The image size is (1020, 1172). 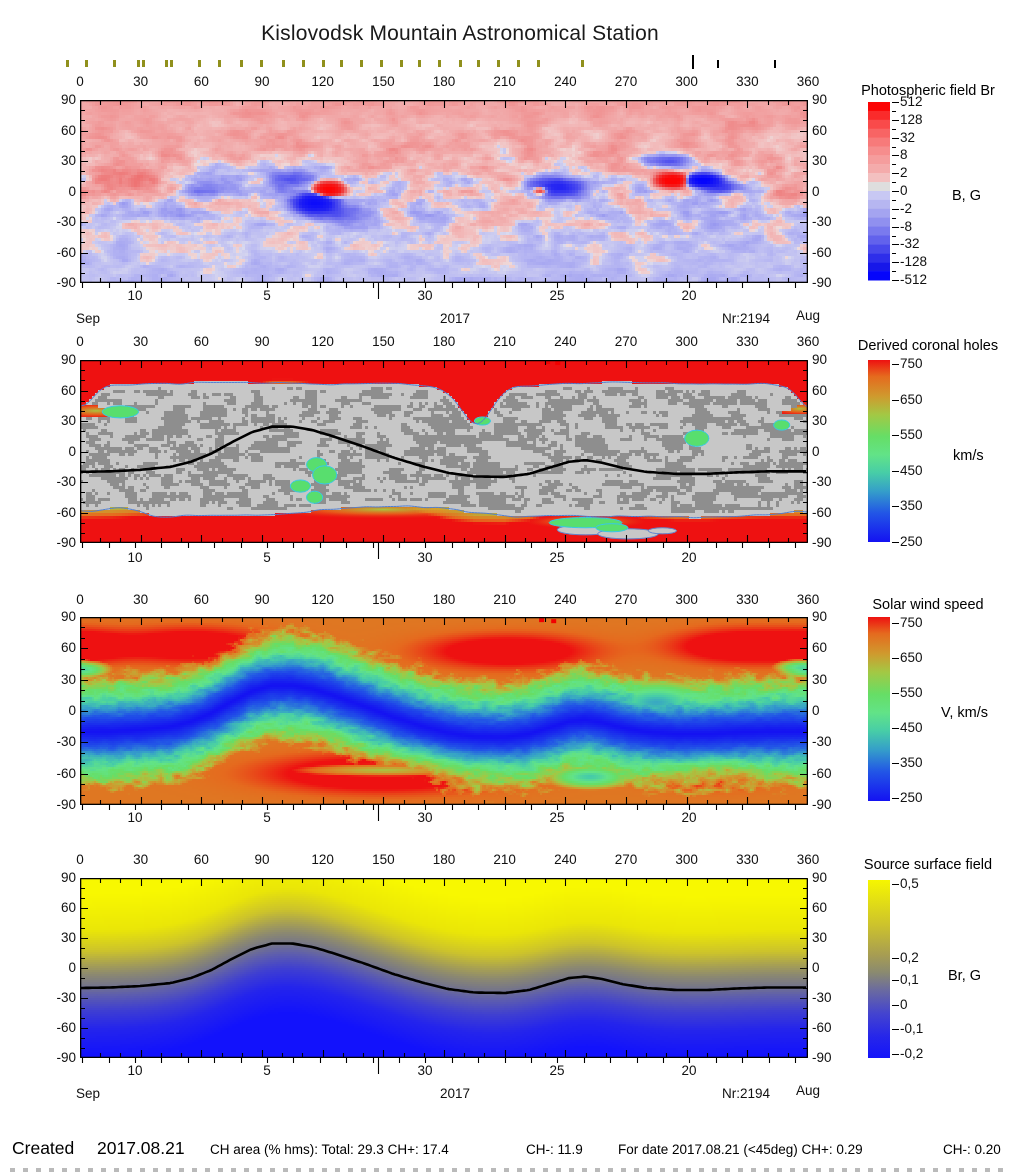 I want to click on lat-axis-label-left: 0, so click(x=72, y=967).